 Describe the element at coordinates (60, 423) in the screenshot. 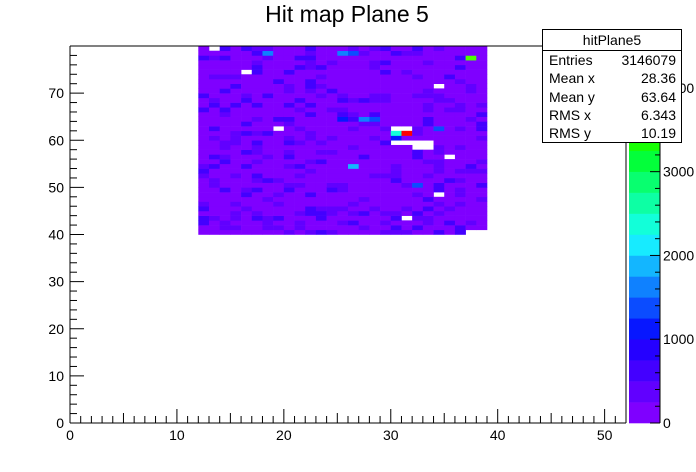

I see `y-tick-label: 0` at that location.